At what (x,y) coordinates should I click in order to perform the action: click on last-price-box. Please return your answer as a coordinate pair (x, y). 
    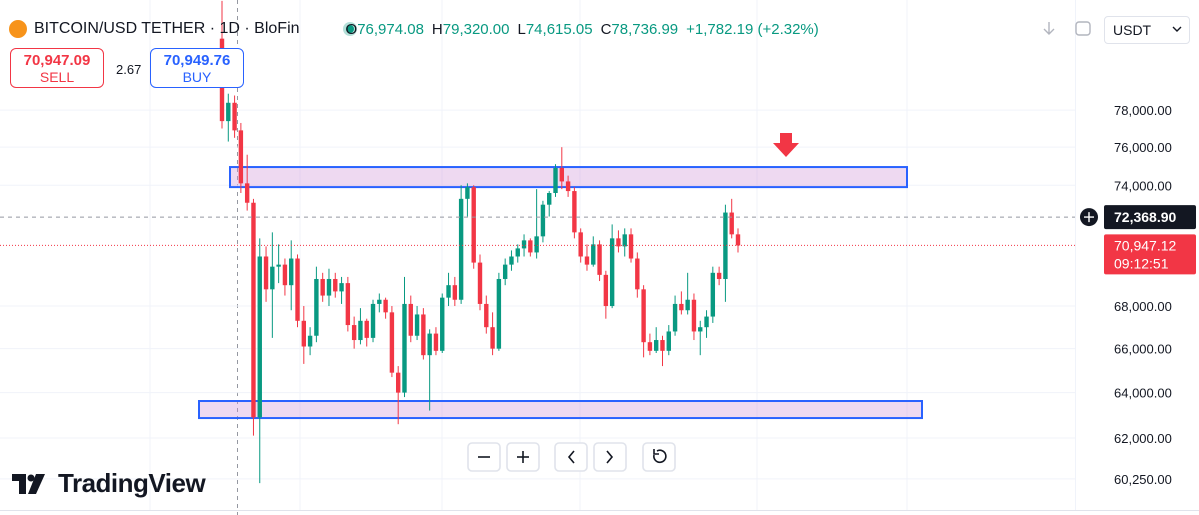
    Looking at the image, I should click on (1150, 254).